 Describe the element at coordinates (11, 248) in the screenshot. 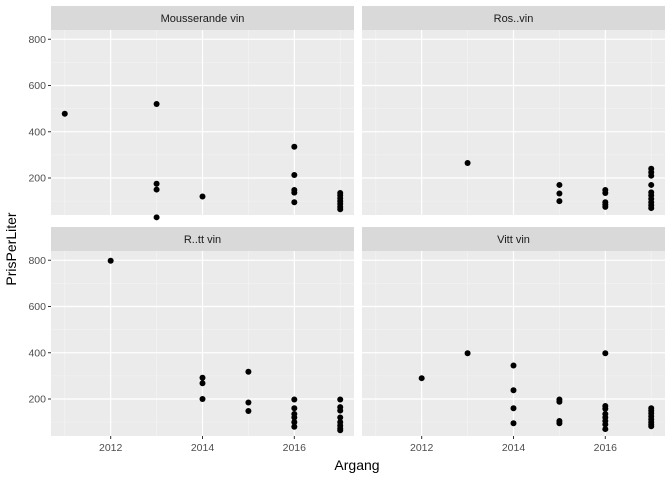

I see `y-axis-title: PrisPerLiter` at that location.